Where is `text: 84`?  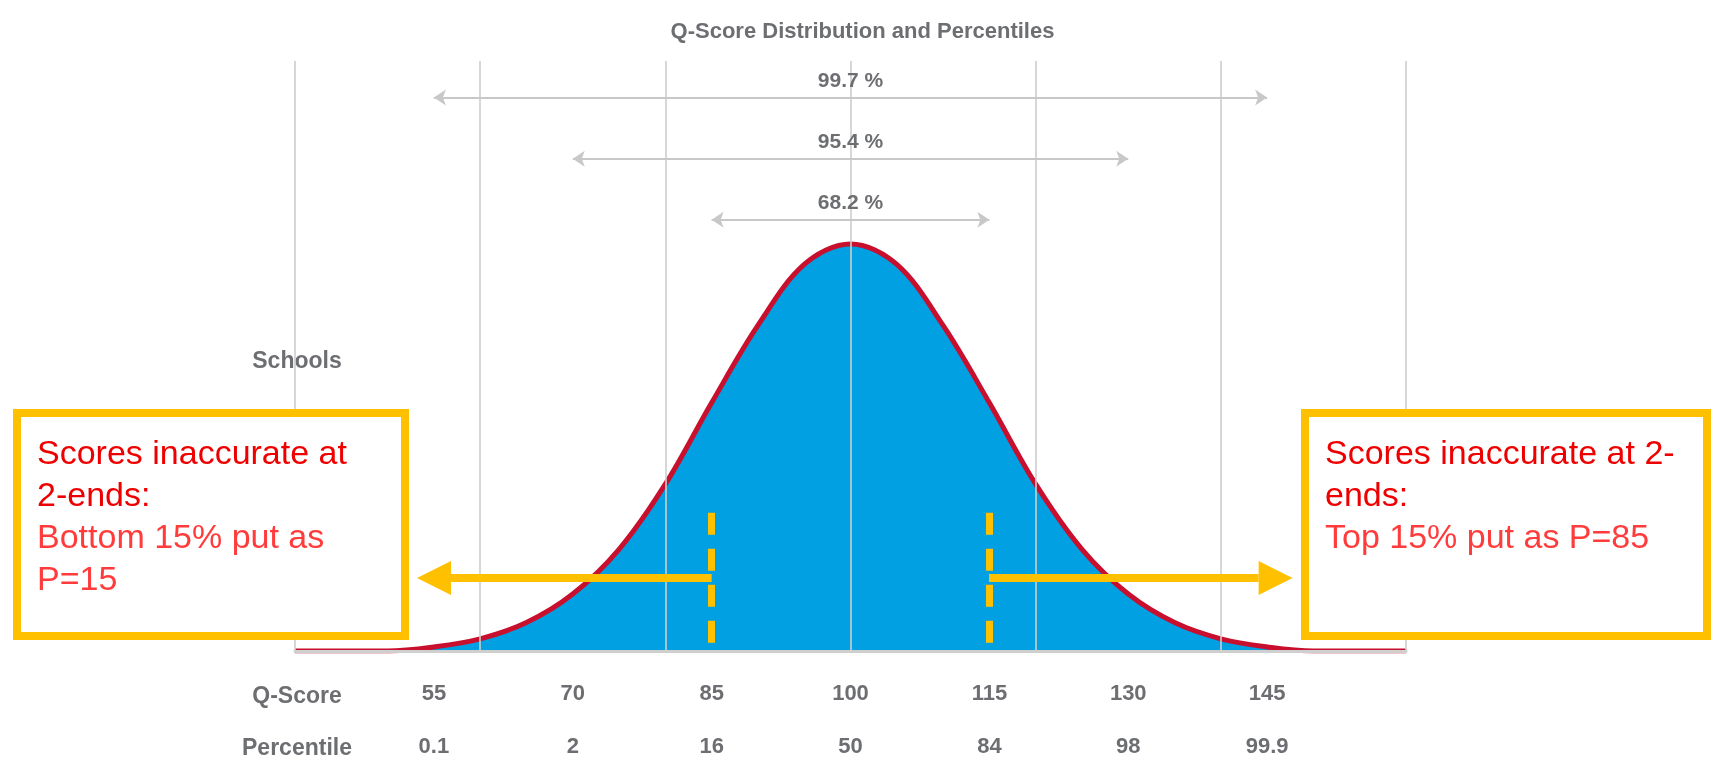
text: 84 is located at coordinates (990, 745).